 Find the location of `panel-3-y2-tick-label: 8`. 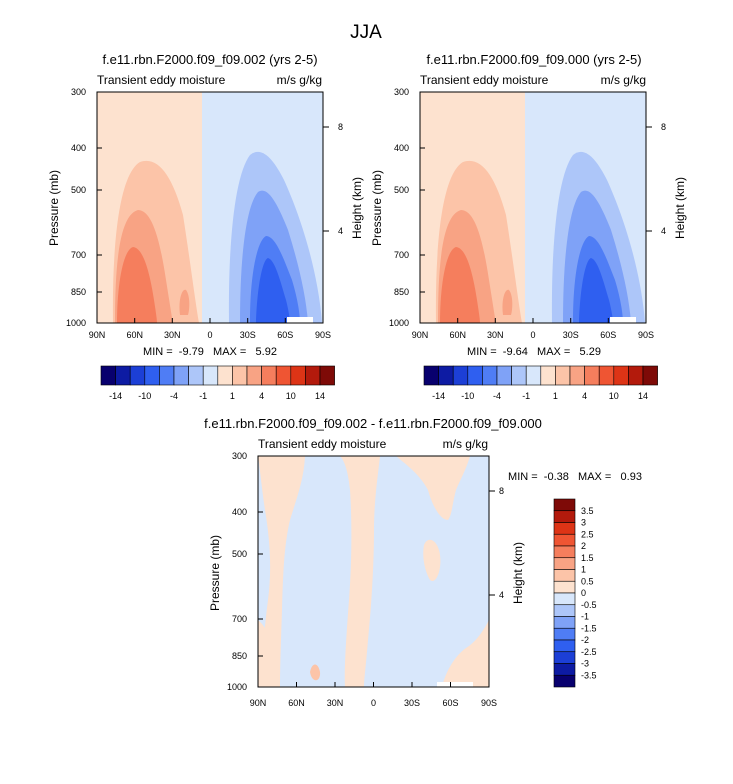

panel-3-y2-tick-label: 8 is located at coordinates (501, 491).